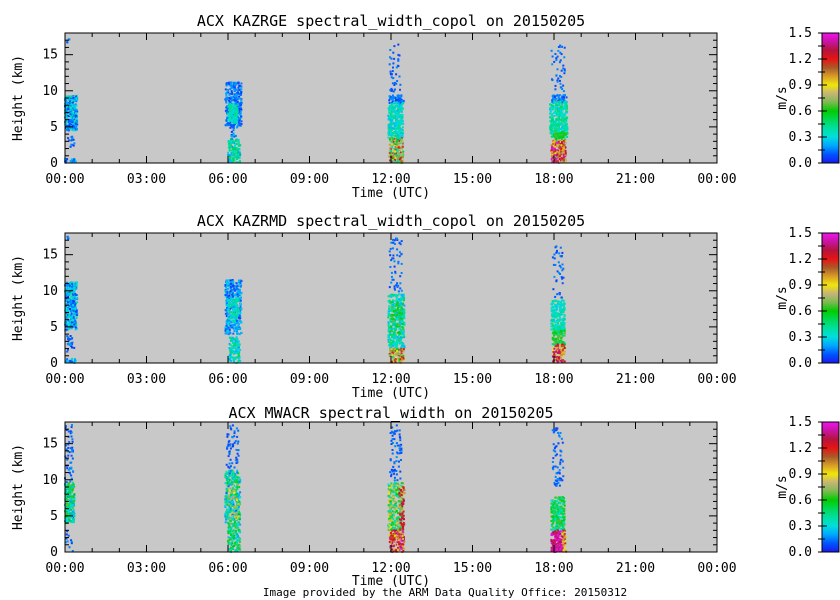 Image resolution: width=840 pixels, height=600 pixels. What do you see at coordinates (391, 393) in the screenshot?
I see `panel-2-xaxis-label: Time (UTC)` at bounding box center [391, 393].